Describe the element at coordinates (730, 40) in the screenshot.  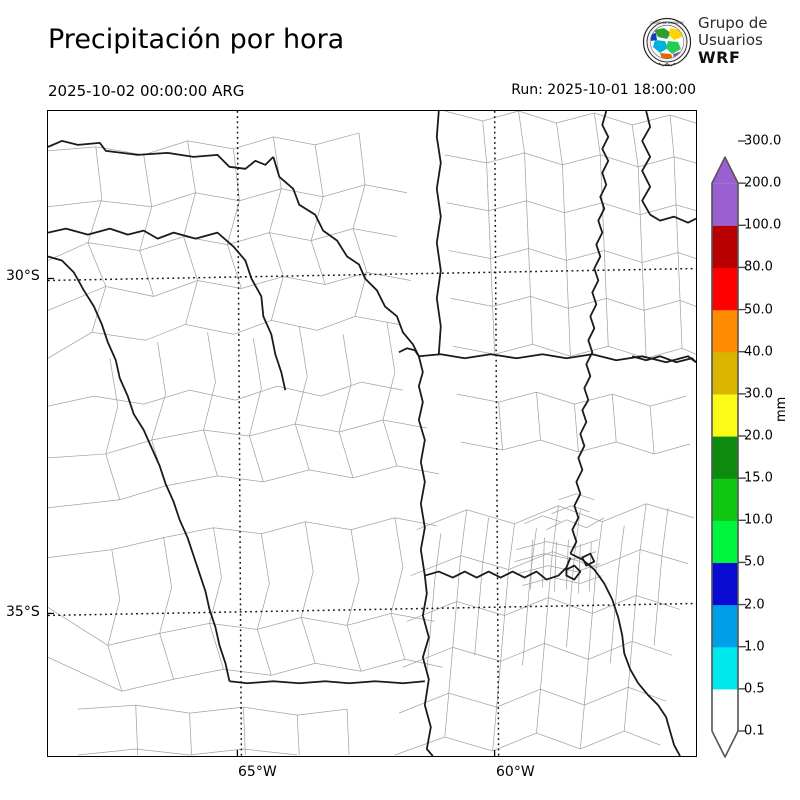
I see `logo-line-2: Usuarios` at that location.